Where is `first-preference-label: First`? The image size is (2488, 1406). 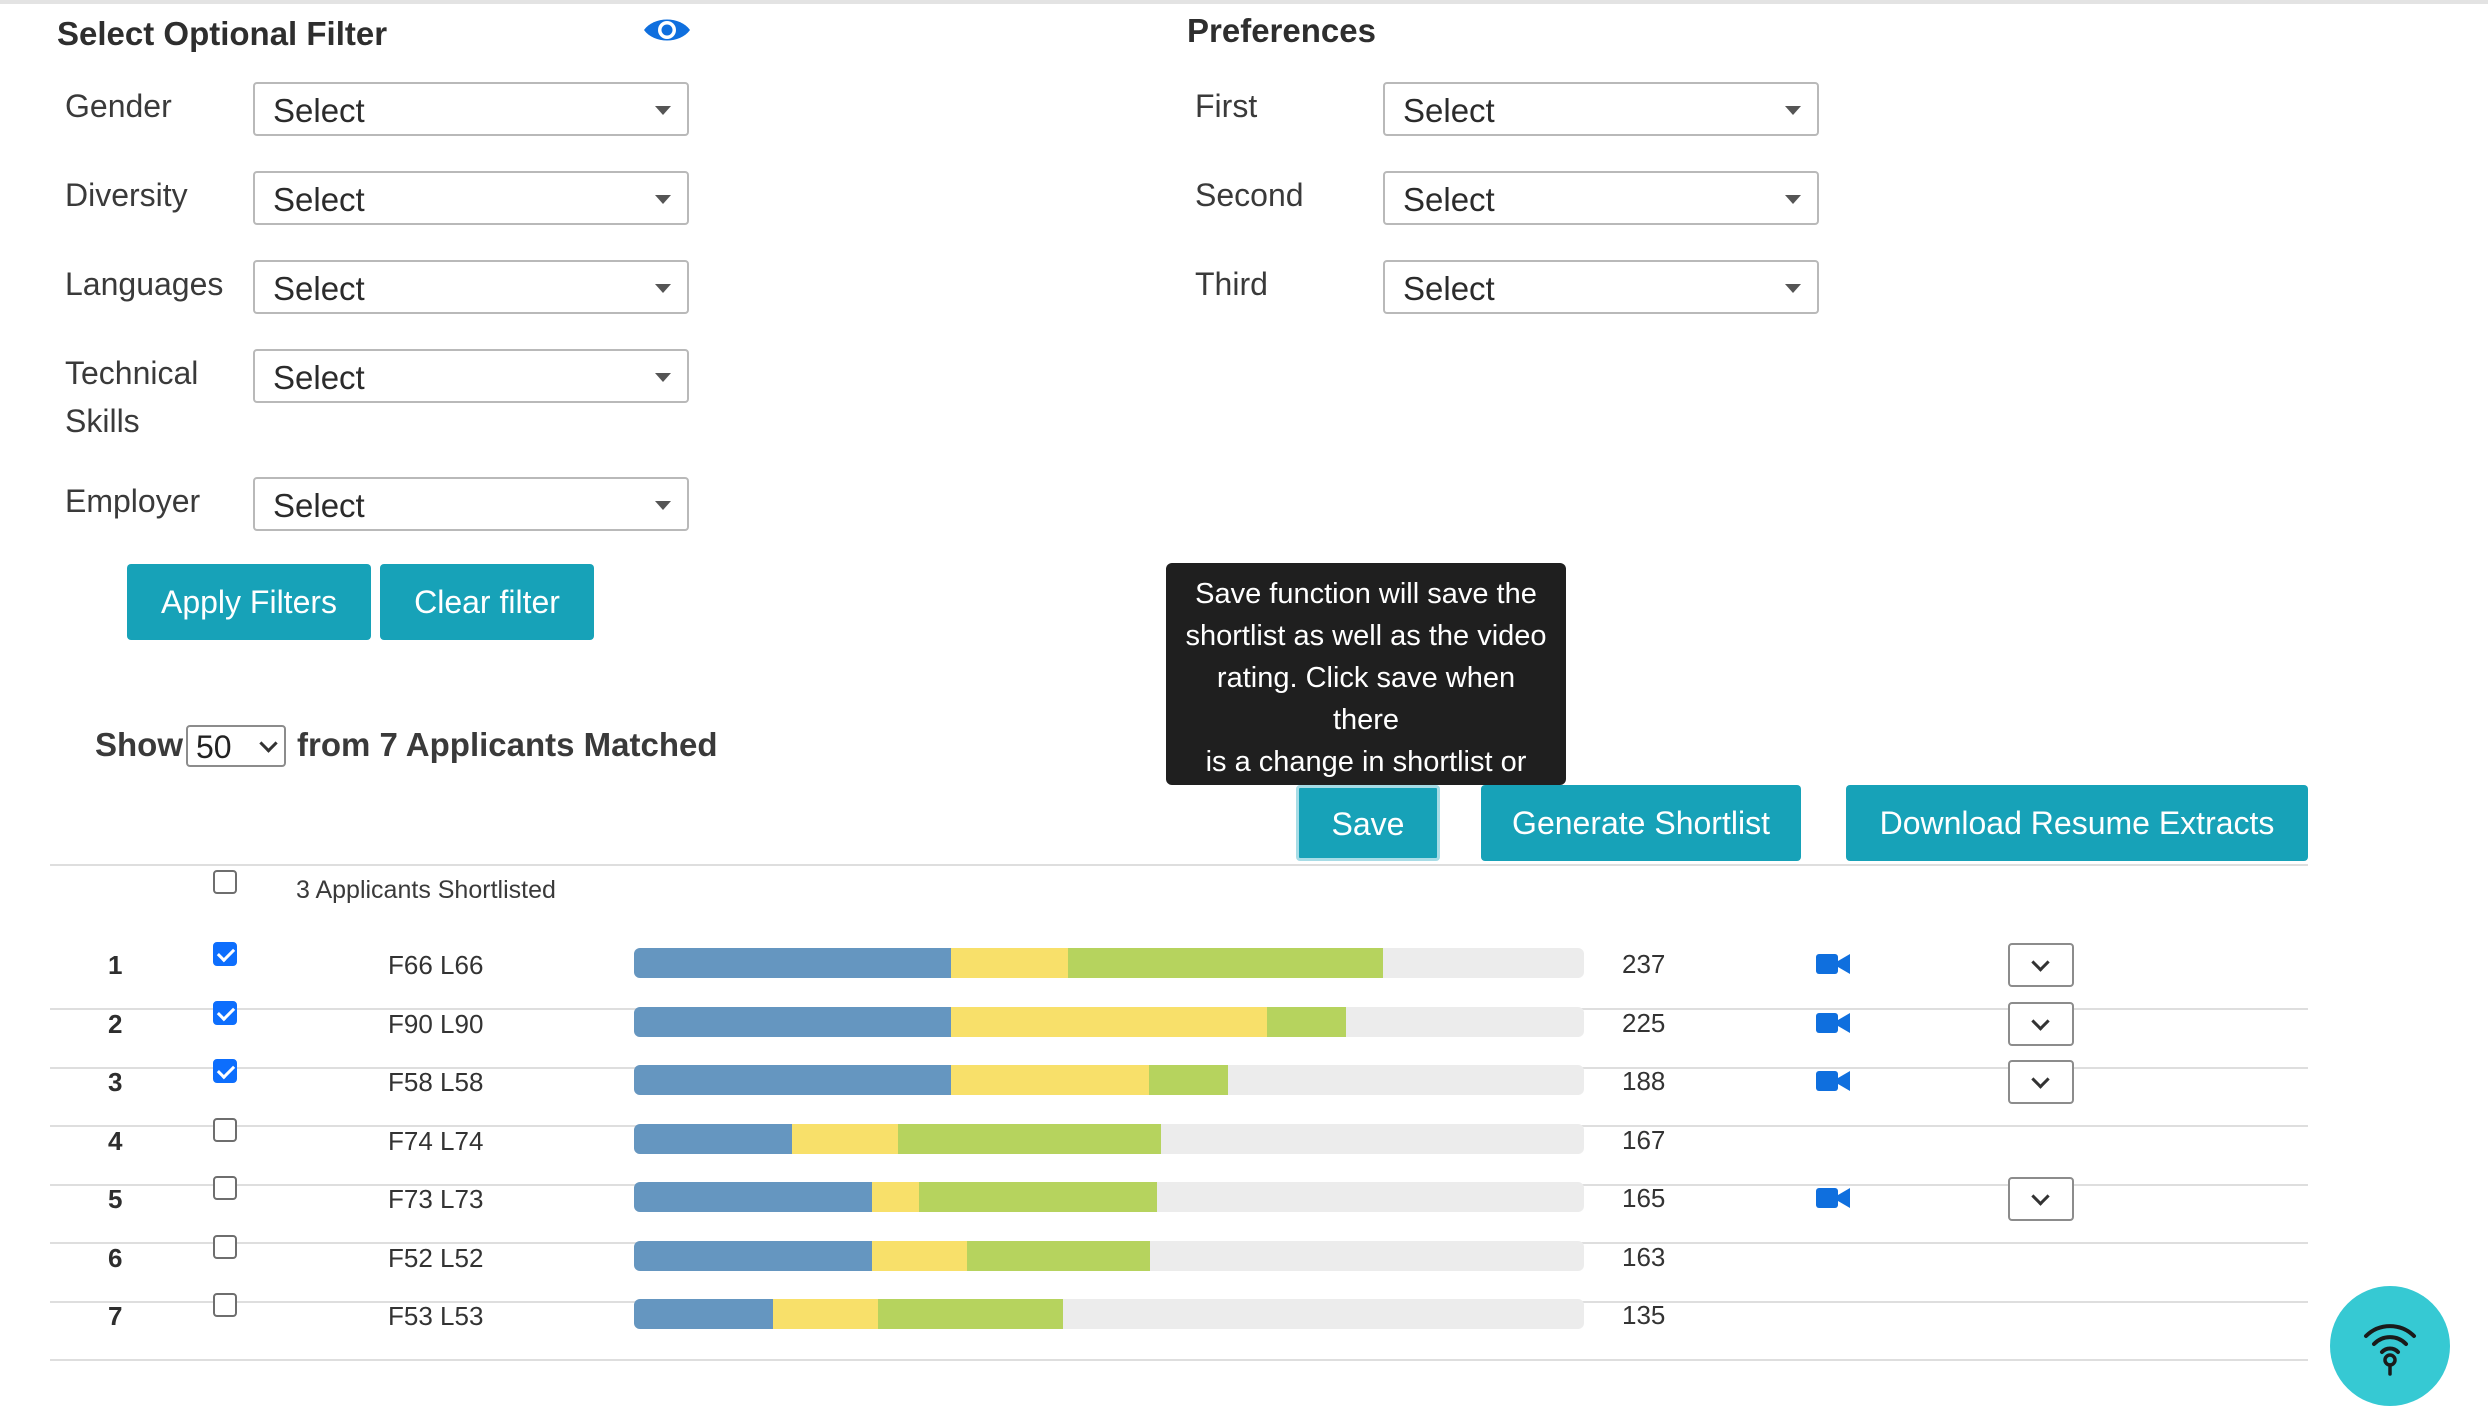
first-preference-label: First is located at coordinates (1226, 106).